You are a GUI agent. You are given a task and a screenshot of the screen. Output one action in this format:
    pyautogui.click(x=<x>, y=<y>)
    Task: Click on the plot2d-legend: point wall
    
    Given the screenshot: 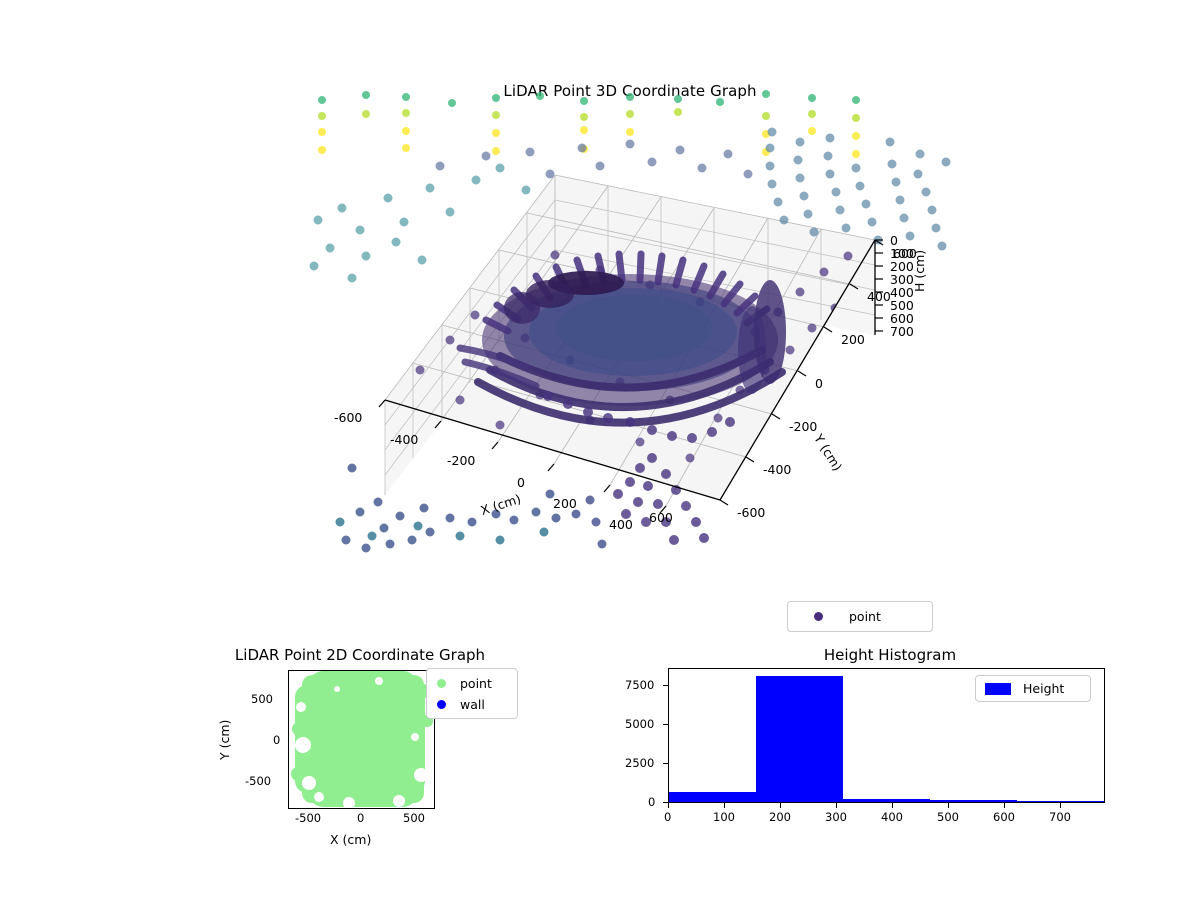 What is the action you would take?
    pyautogui.click(x=472, y=693)
    